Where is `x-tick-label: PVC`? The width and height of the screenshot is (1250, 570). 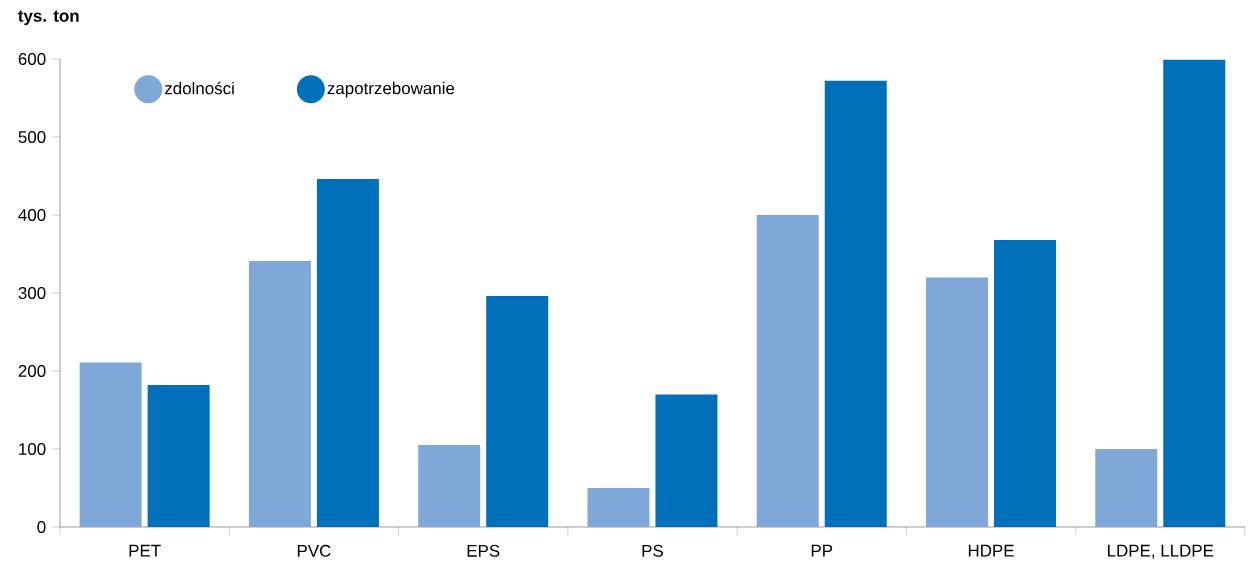
x-tick-label: PVC is located at coordinates (314, 550).